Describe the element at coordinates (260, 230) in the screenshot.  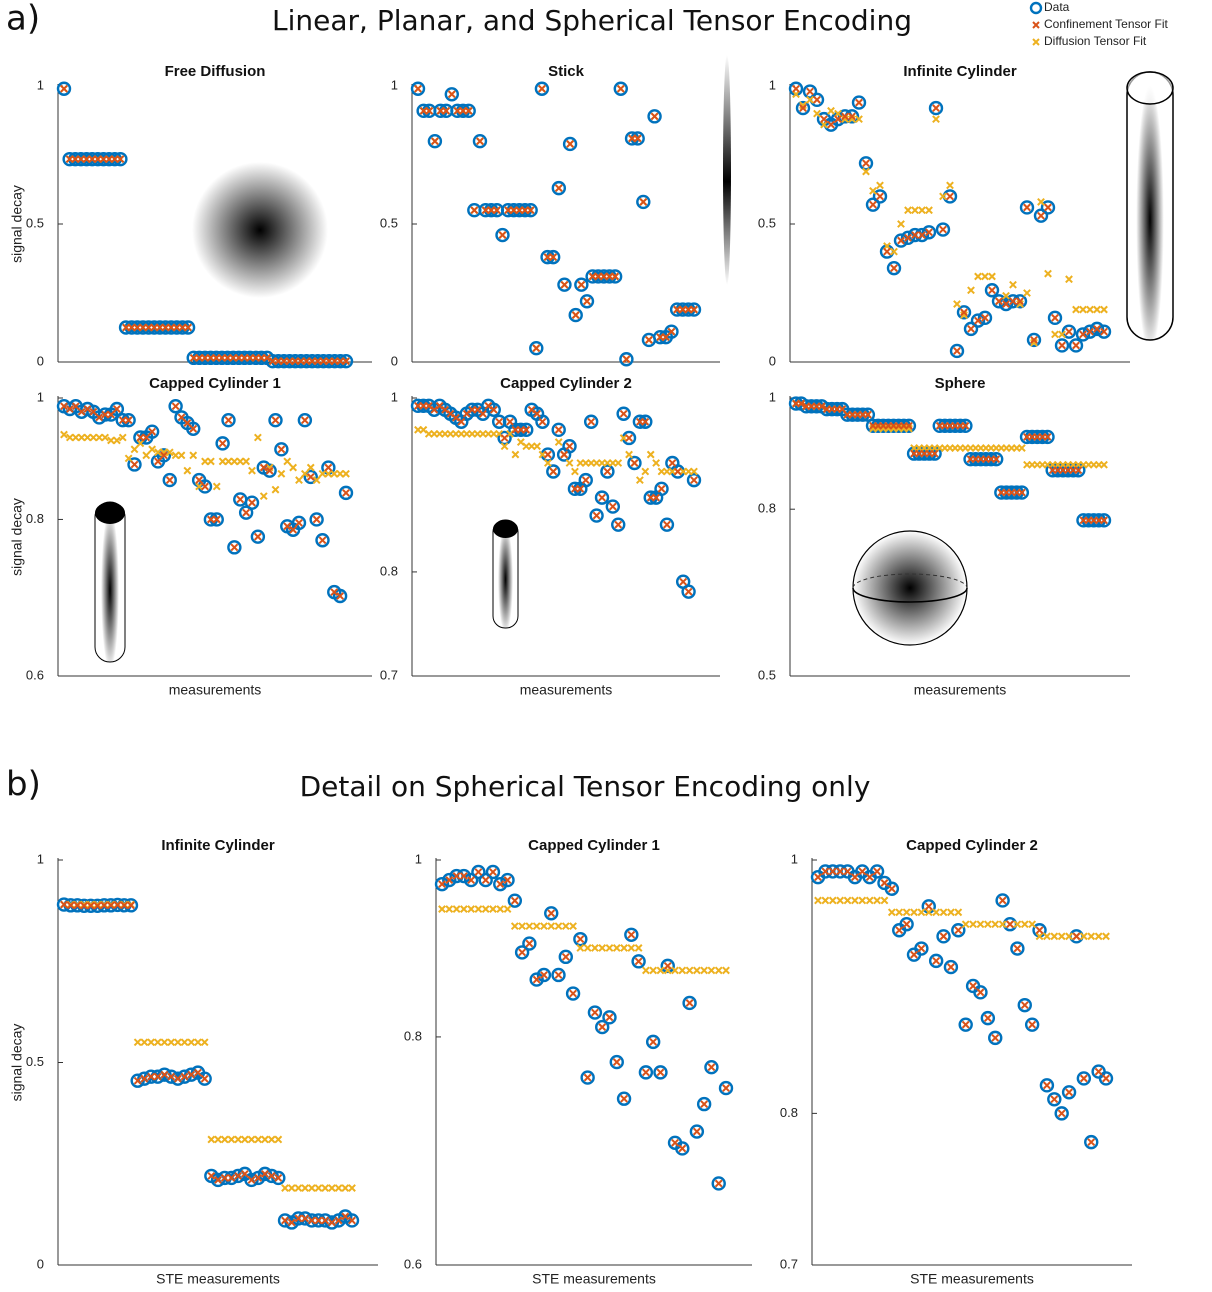
I see `free-diffusion-icon` at that location.